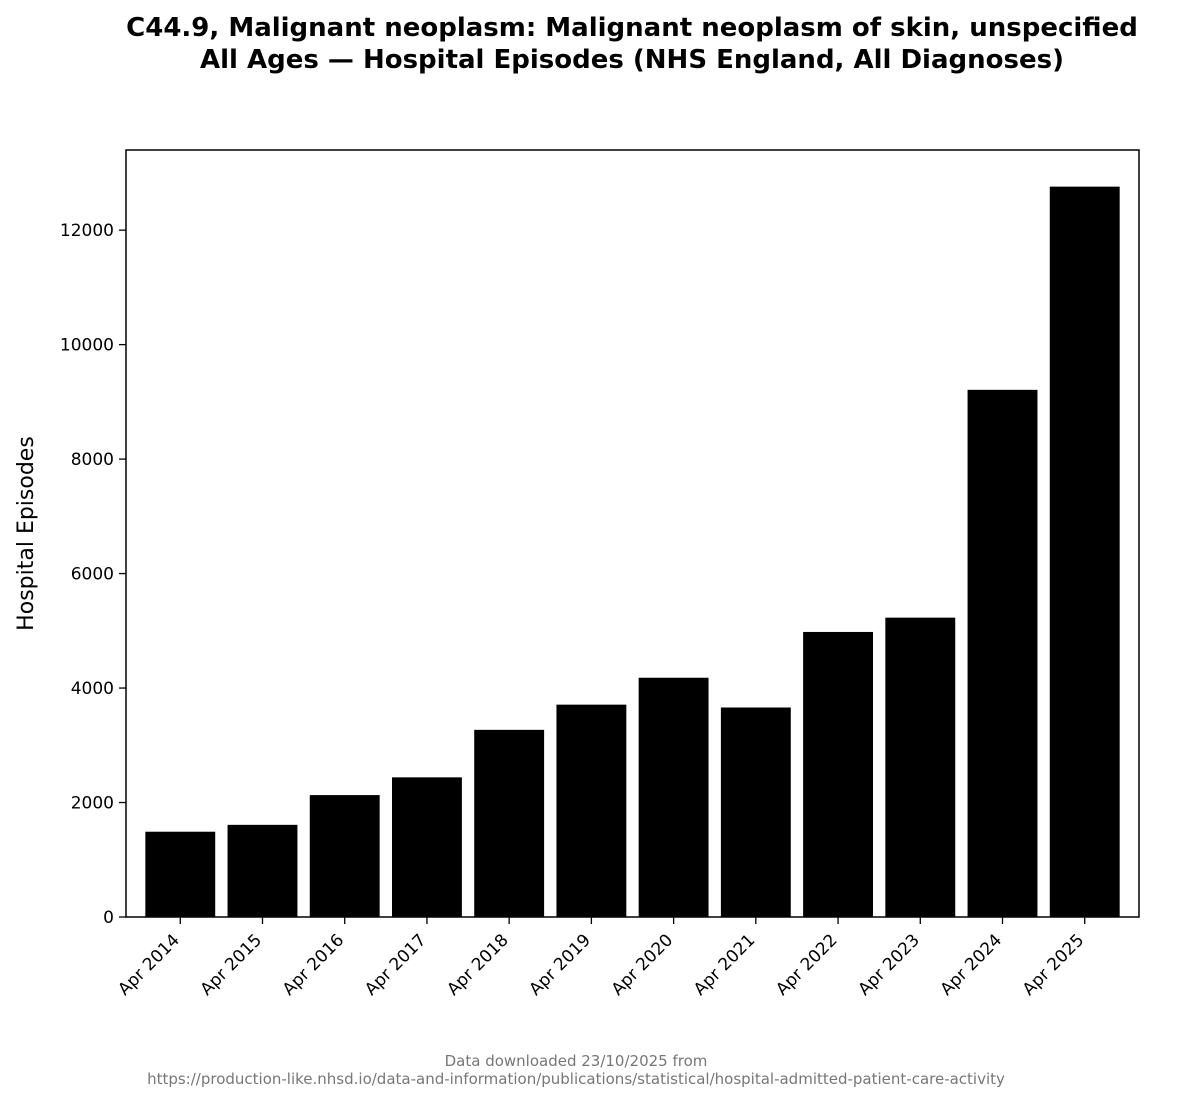  What do you see at coordinates (888, 964) in the screenshot?
I see `x-tick-label: Apr 2023` at bounding box center [888, 964].